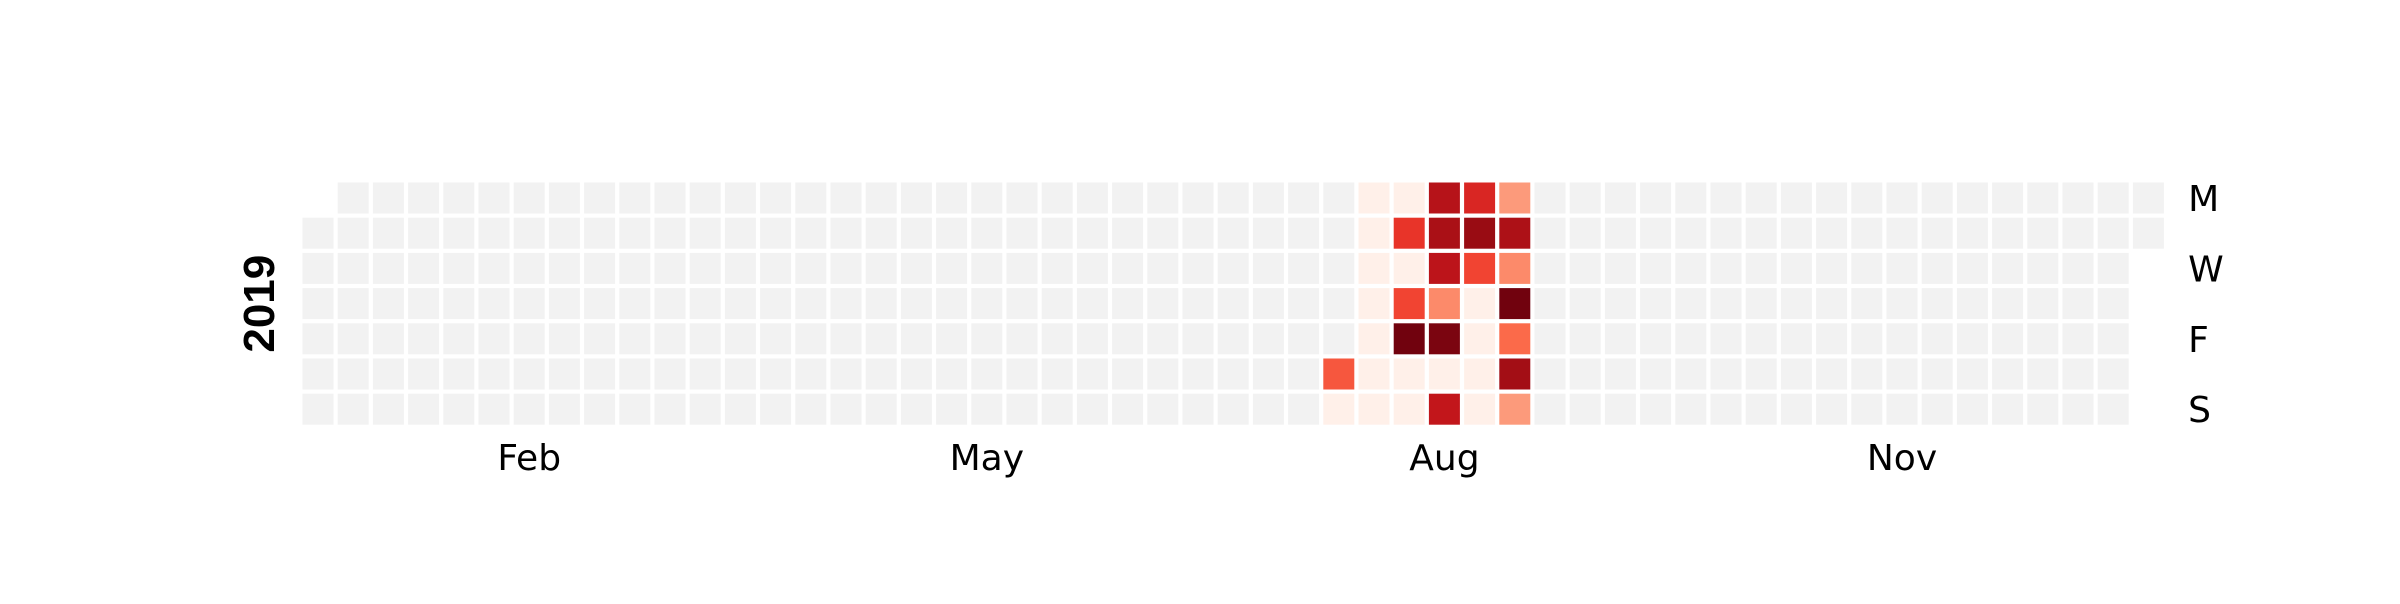  Describe the element at coordinates (987, 458) in the screenshot. I see `month-tick-label: May` at that location.